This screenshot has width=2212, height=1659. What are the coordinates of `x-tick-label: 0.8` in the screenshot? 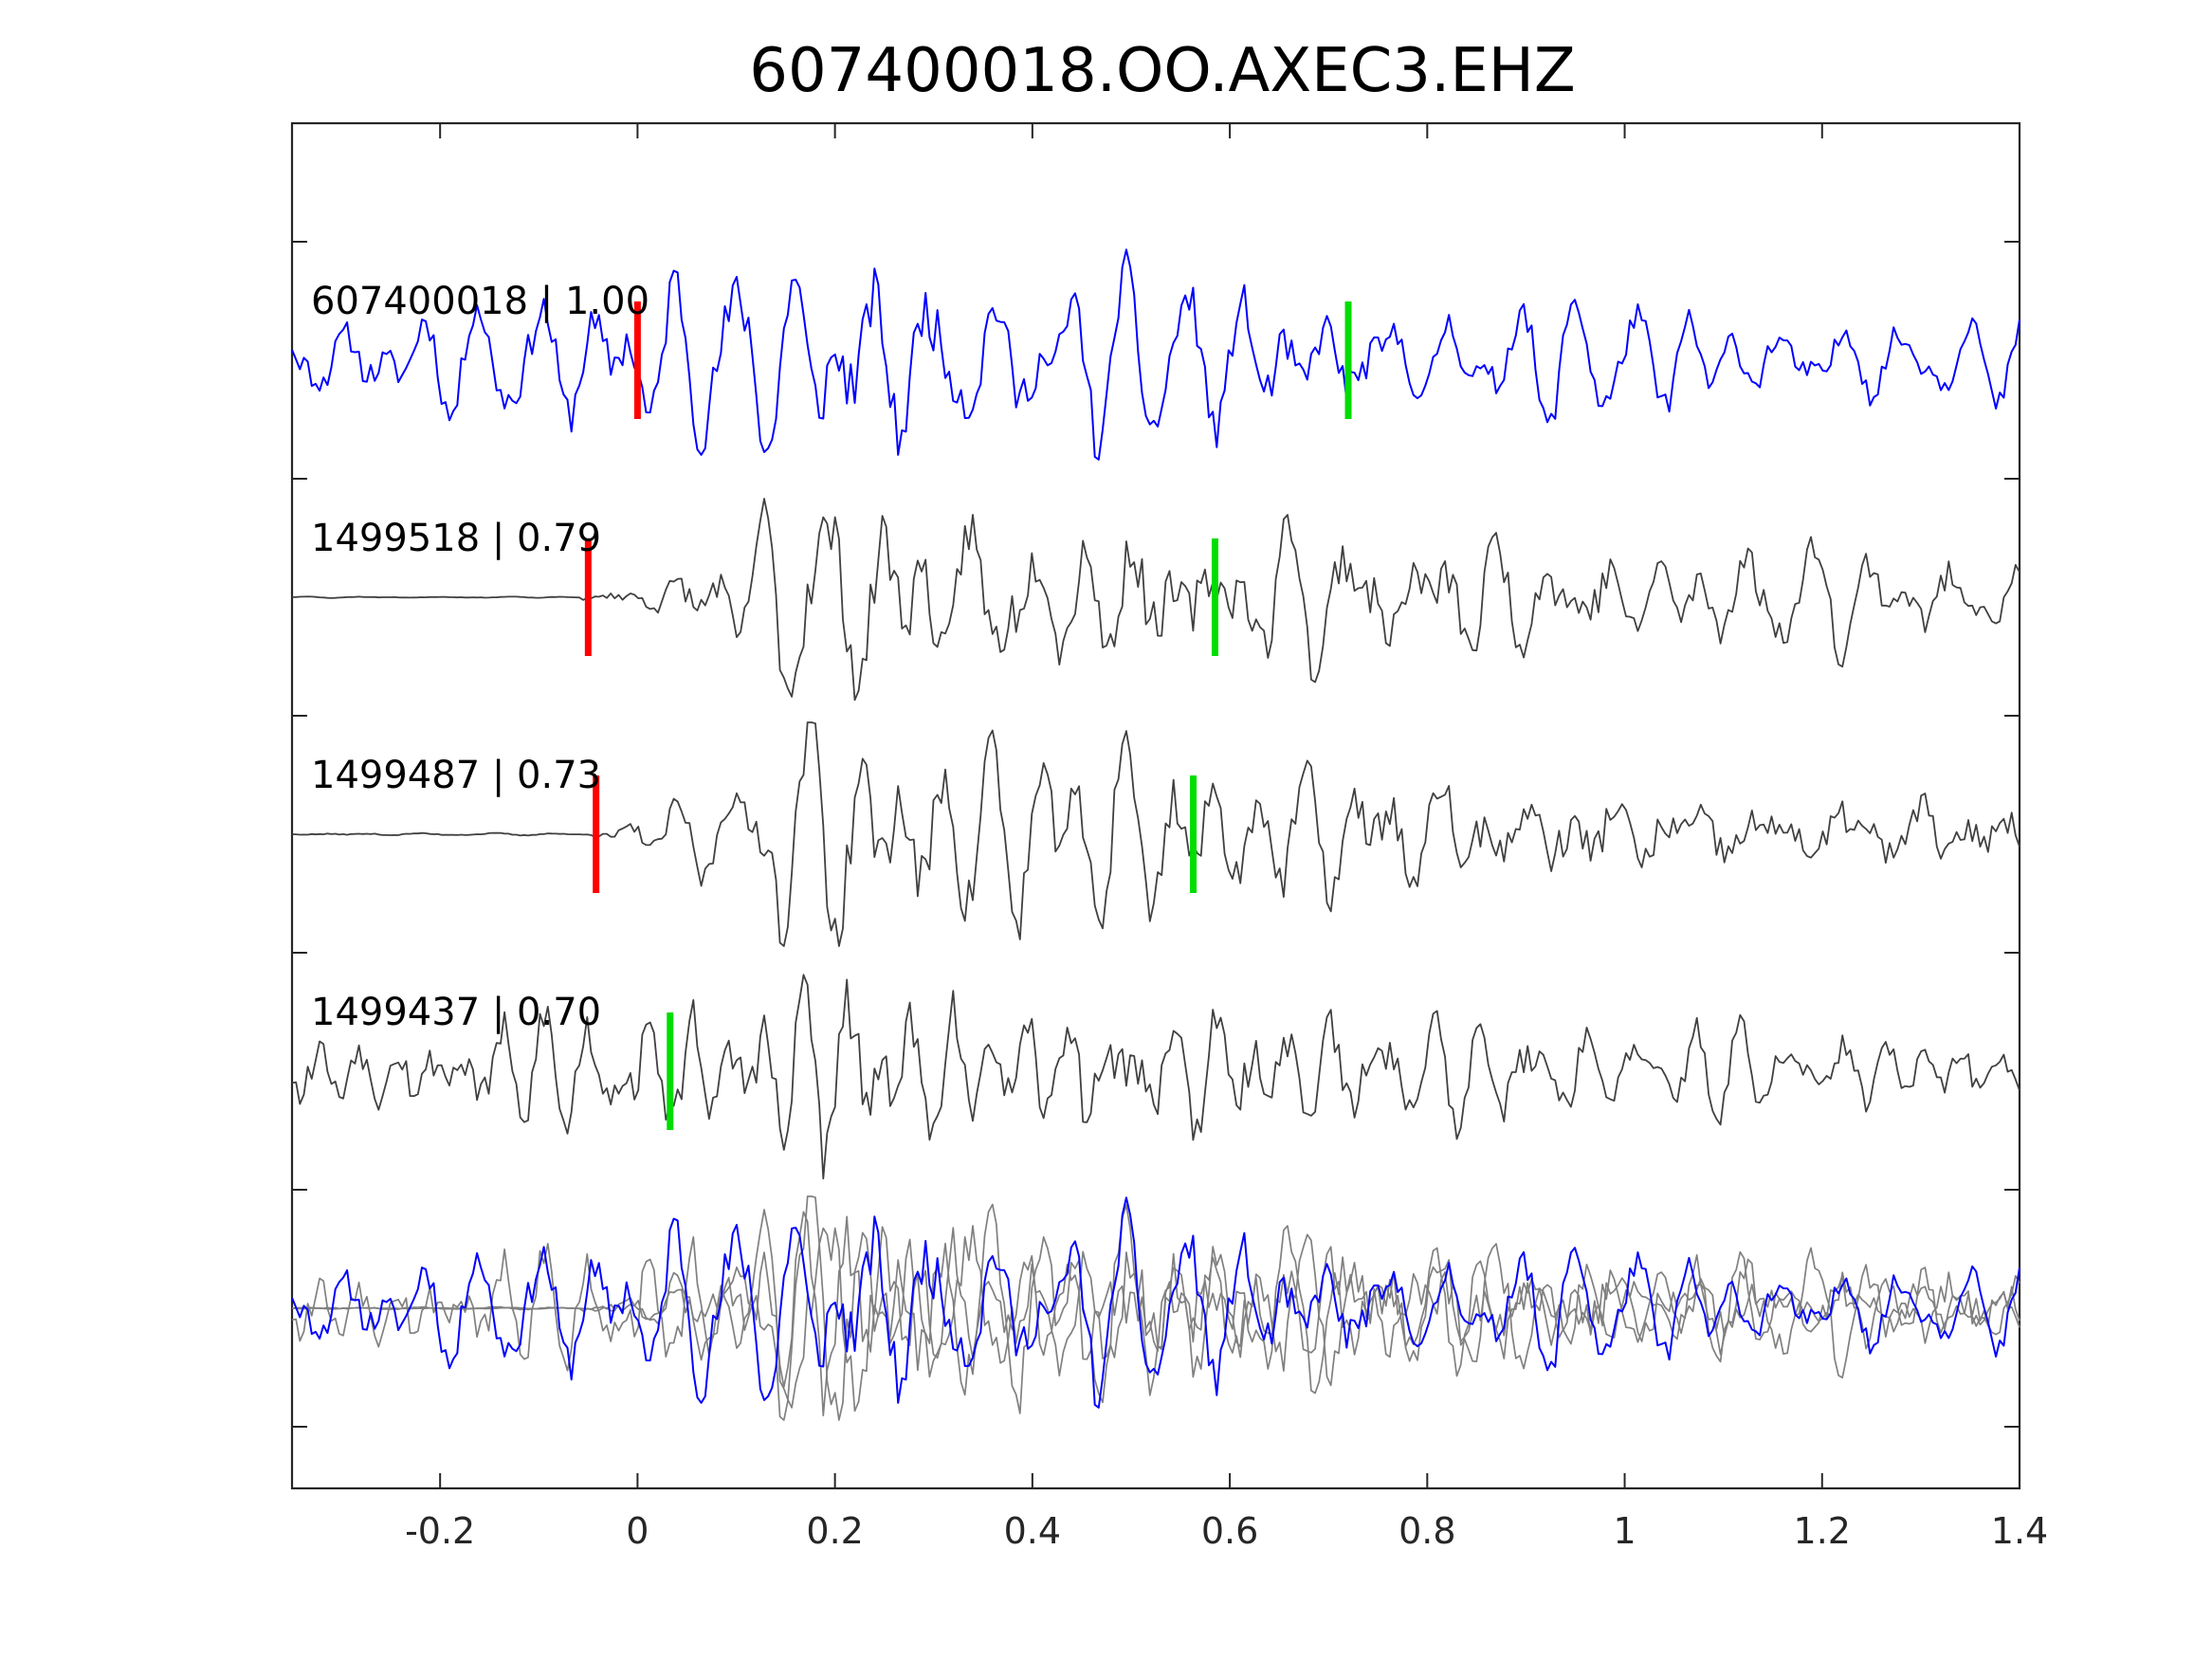 It's located at (1426, 1531).